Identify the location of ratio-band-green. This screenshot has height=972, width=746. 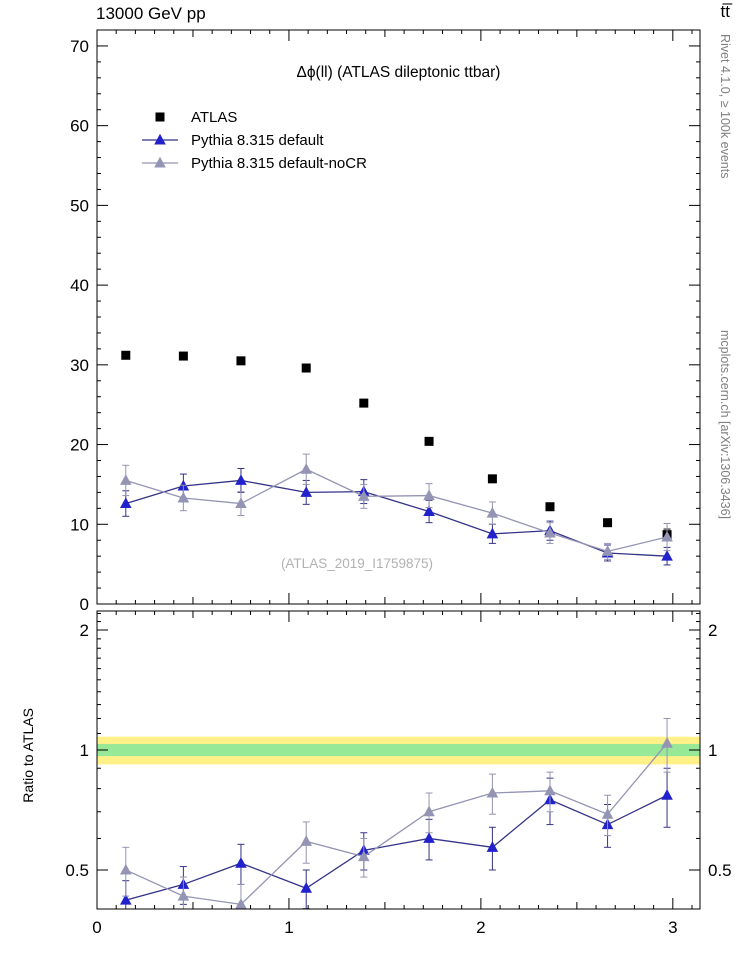
(398, 750).